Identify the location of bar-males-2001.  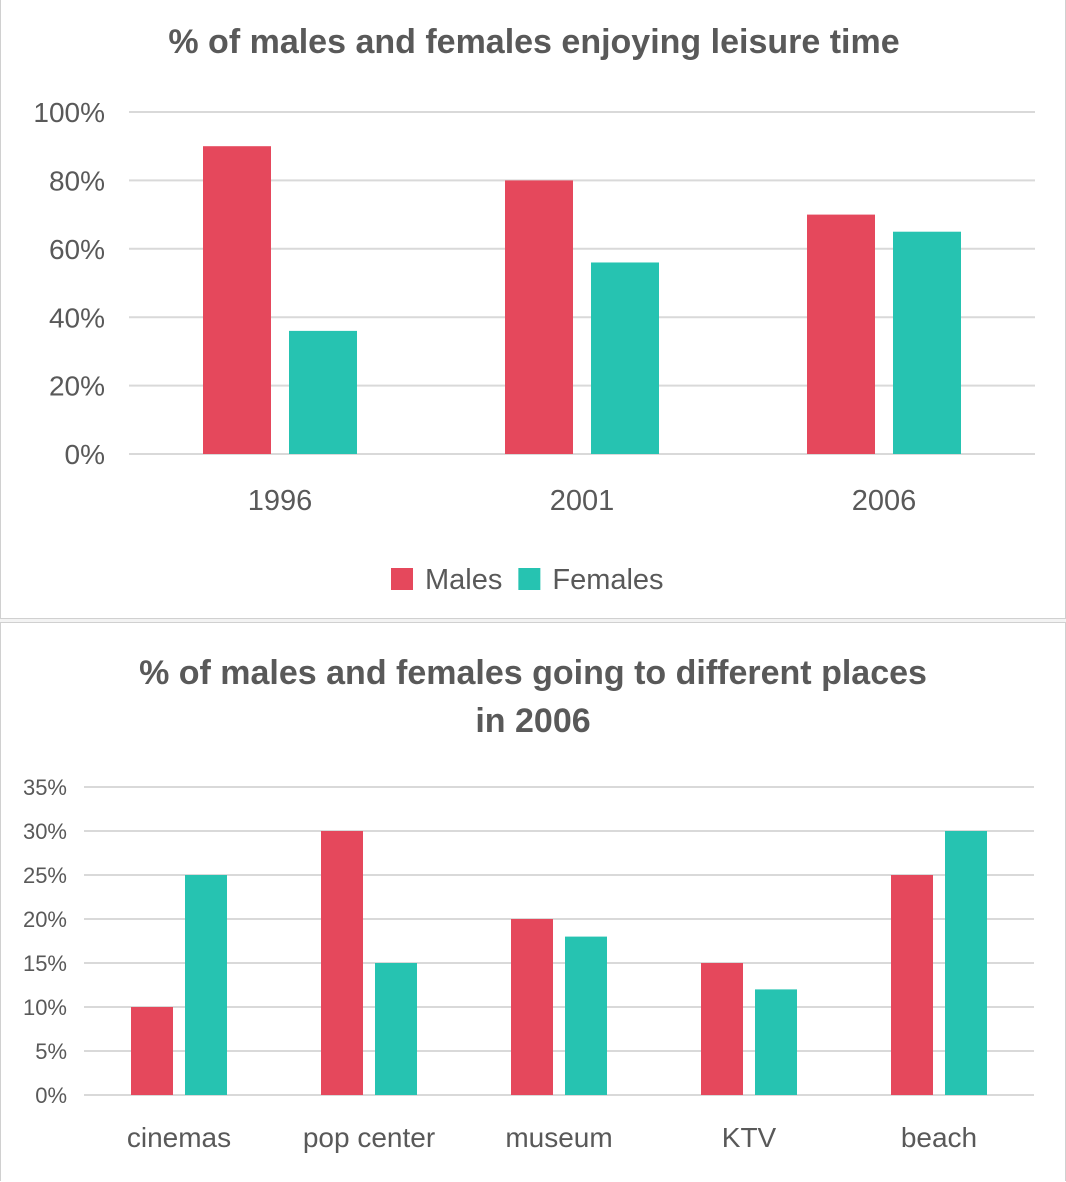
(539, 317).